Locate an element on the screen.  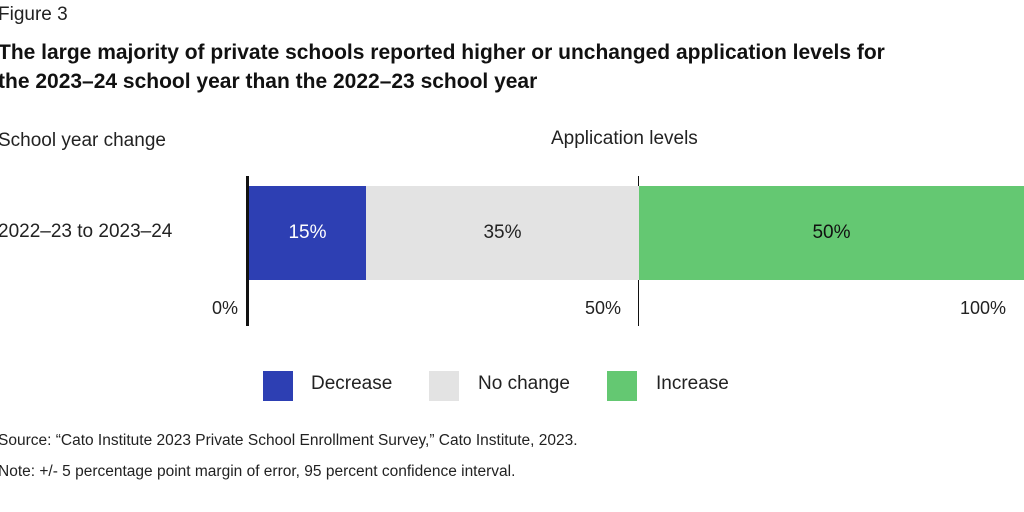
legend-swatch-decrease is located at coordinates (278, 386).